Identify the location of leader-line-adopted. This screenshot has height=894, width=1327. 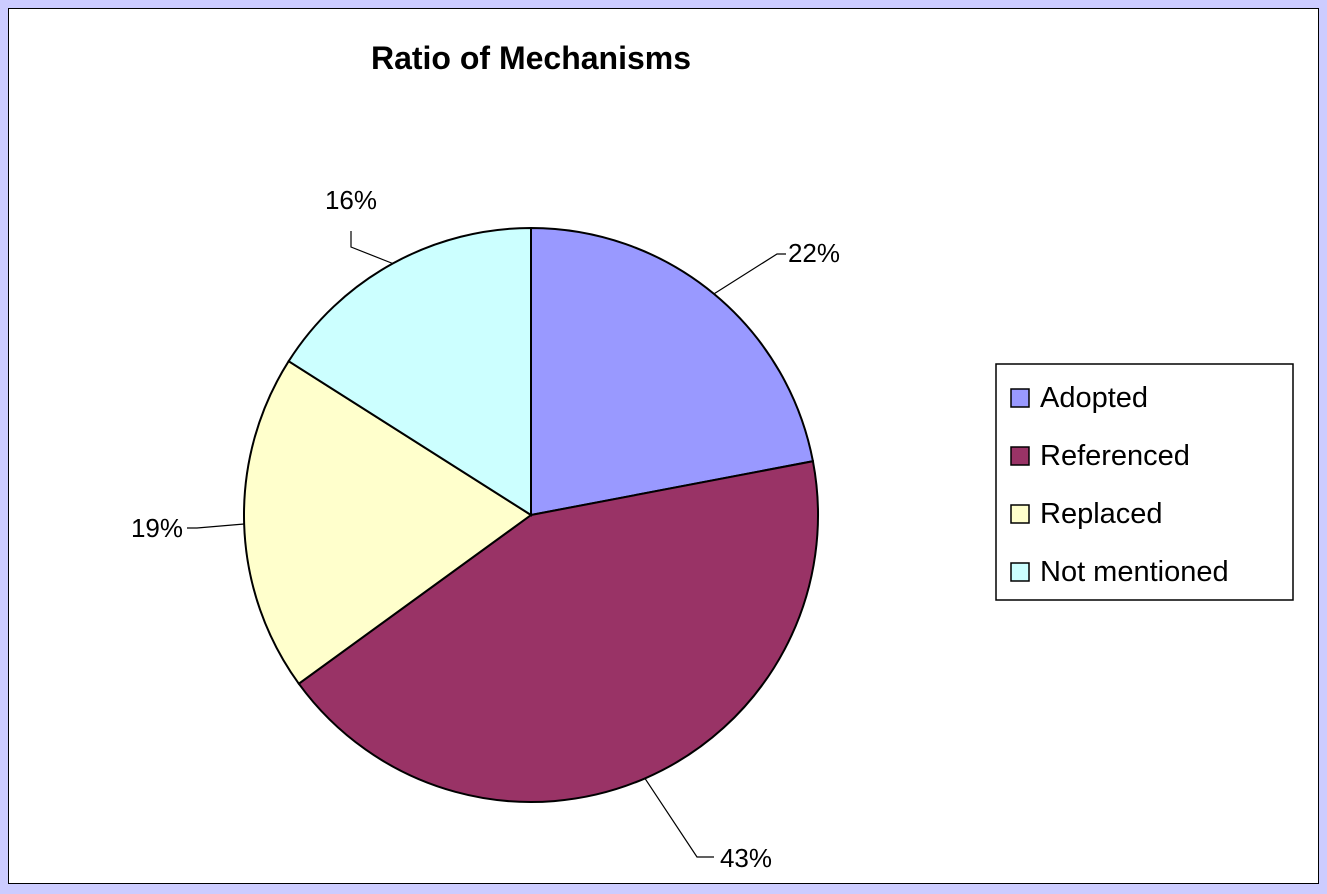
(749, 274).